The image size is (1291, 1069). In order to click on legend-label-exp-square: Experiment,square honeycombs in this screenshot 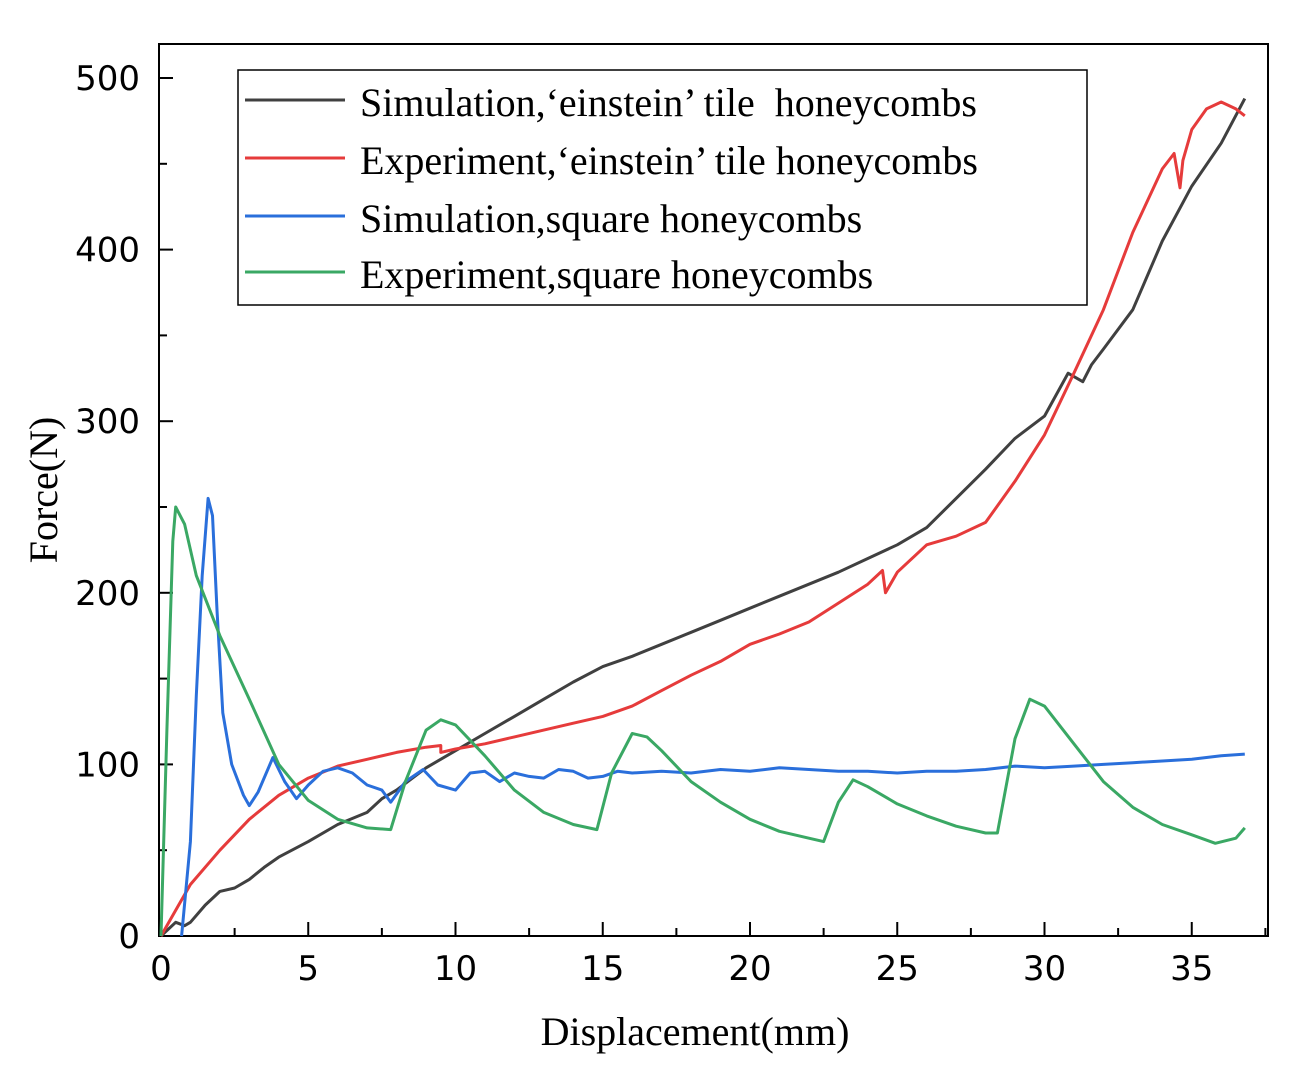, I will do `click(616, 274)`.